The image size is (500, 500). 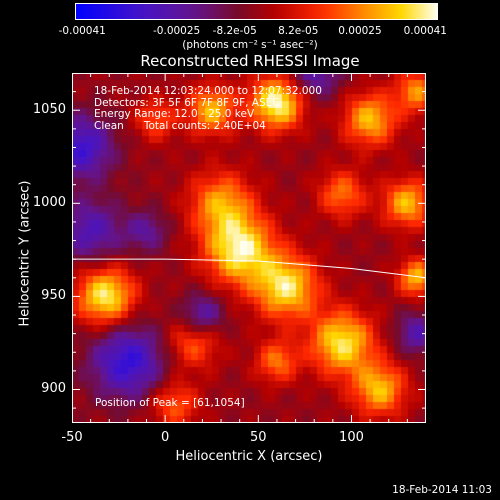 I want to click on y-tick-label: 950, so click(x=53, y=296).